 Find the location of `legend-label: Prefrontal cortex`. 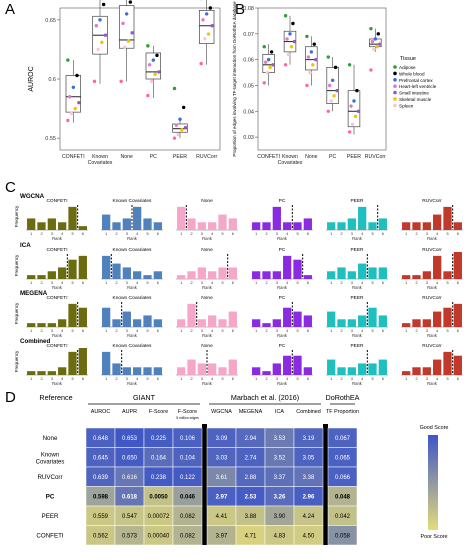

legend-label: Prefrontal cortex is located at coordinates (416, 80).